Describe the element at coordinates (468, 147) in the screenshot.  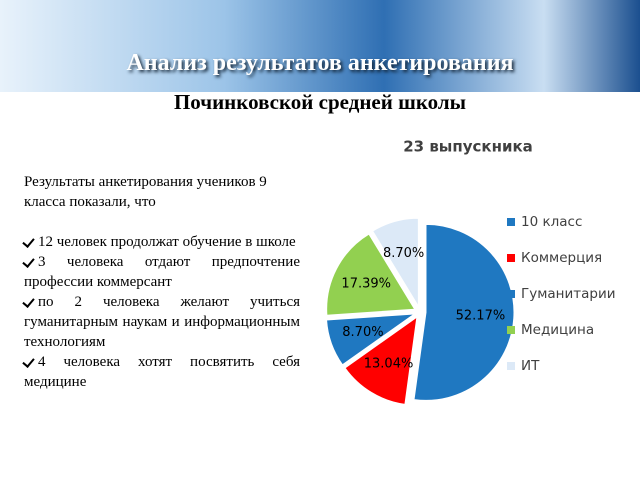
I see `chart-title: 23 выпускника` at that location.